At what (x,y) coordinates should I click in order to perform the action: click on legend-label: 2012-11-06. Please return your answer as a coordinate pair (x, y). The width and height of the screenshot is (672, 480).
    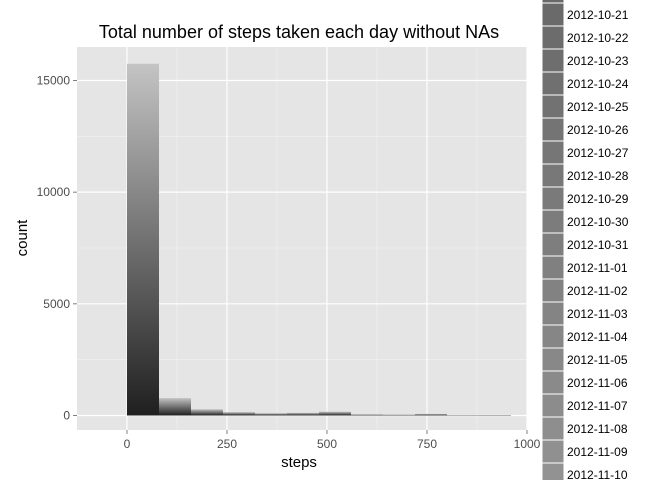
    Looking at the image, I should click on (597, 383).